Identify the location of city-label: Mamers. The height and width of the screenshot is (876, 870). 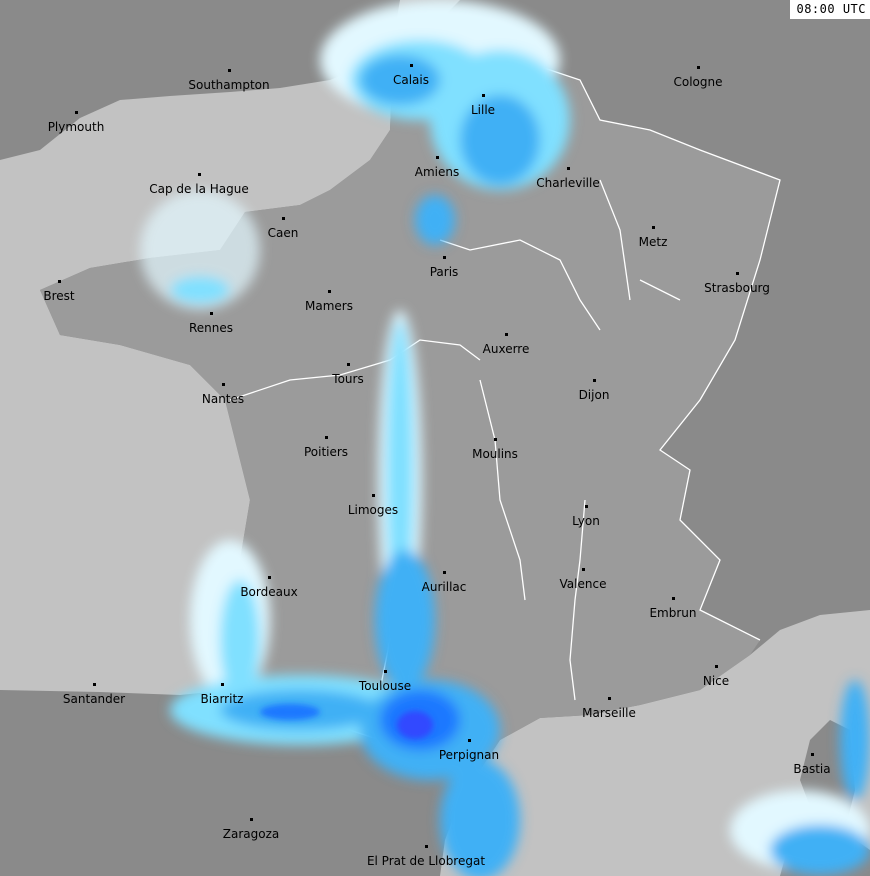
(329, 306).